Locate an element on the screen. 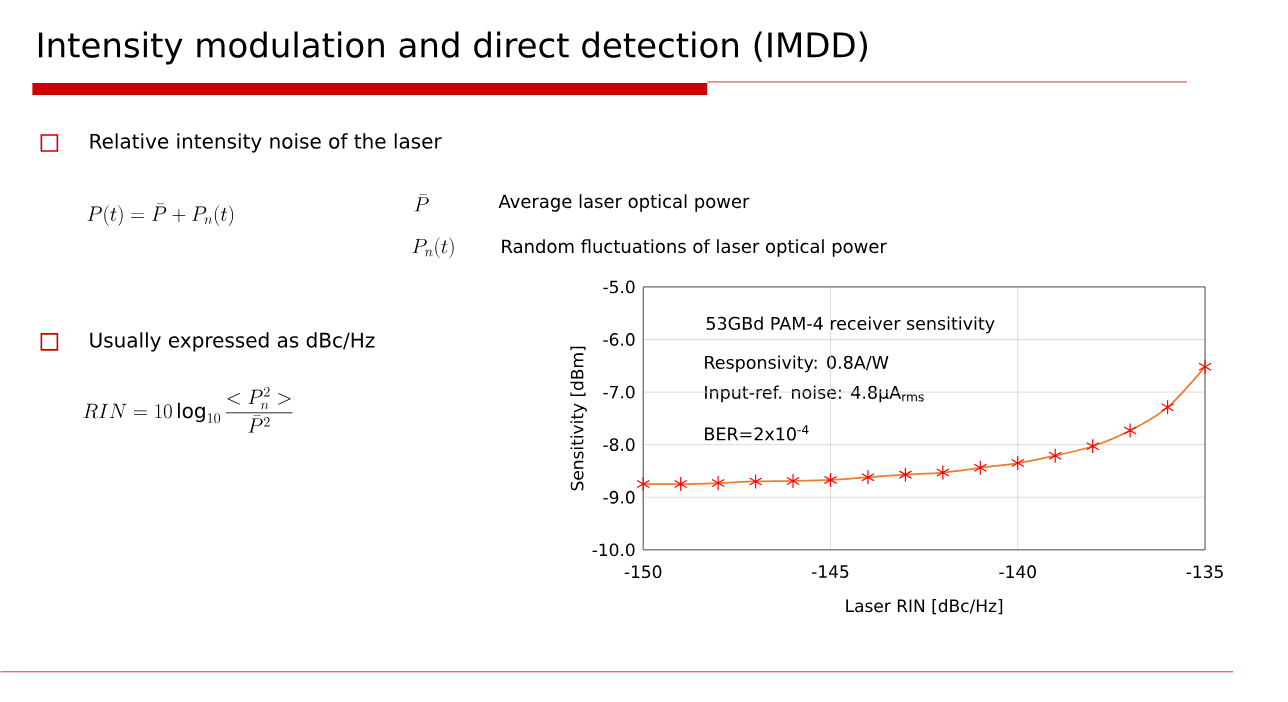 The image size is (1288, 702). x-tick-label: -150 is located at coordinates (643, 572).